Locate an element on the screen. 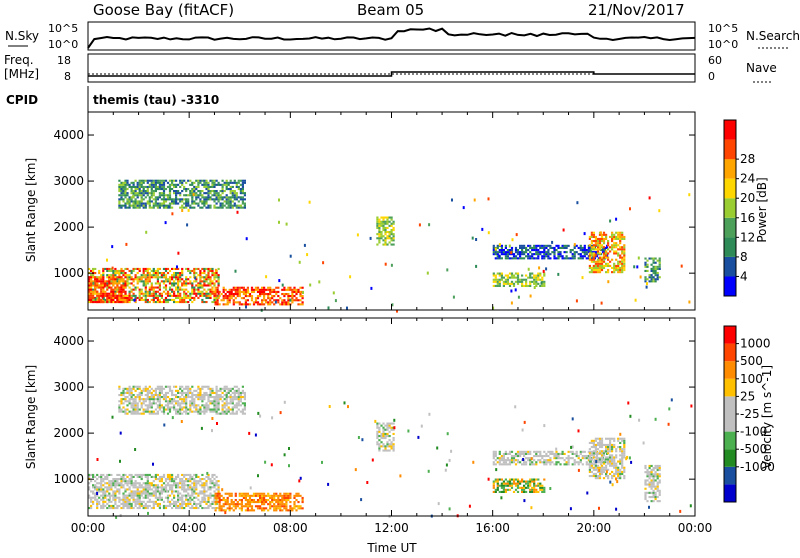 The image size is (800, 558). scatter-cell is located at coordinates (552, 242).